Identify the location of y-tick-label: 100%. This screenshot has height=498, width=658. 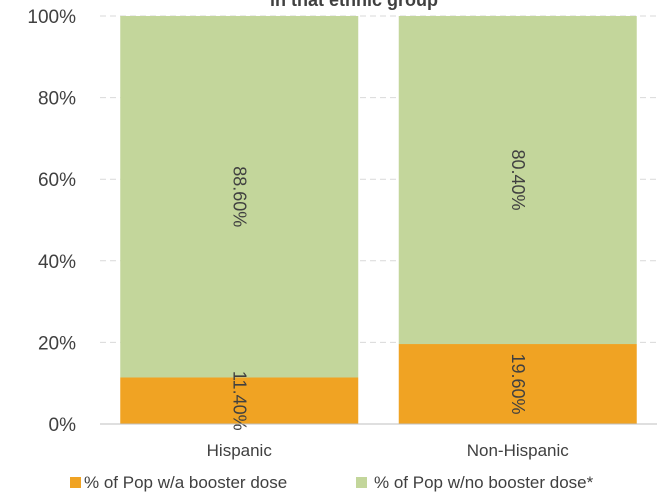
(51, 17).